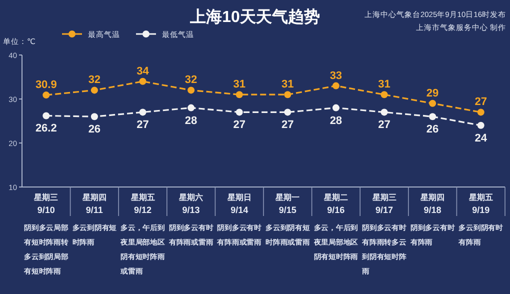 The height and width of the screenshot is (294, 510). What do you see at coordinates (432, 204) in the screenshot?
I see `x-tick-label: 星期四 9/18` at bounding box center [432, 204].